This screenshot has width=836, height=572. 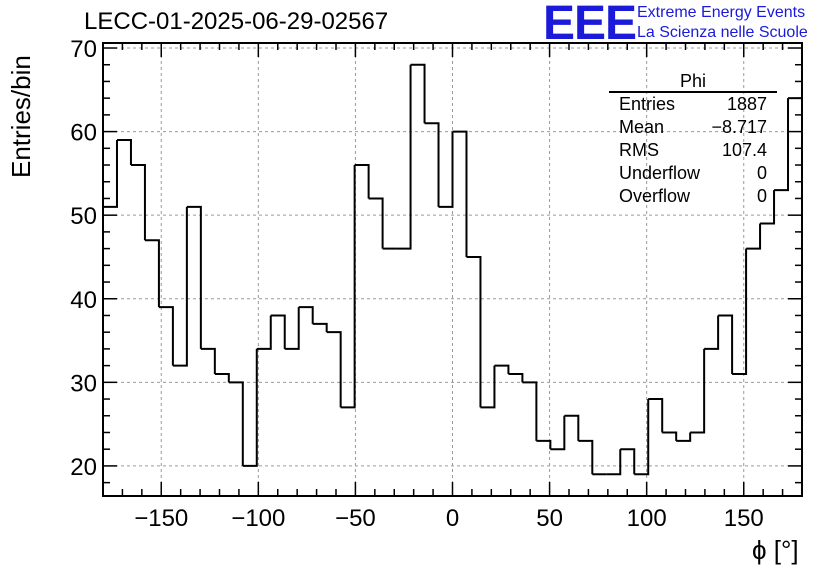 I want to click on x-tick-label: −100, so click(x=258, y=518).